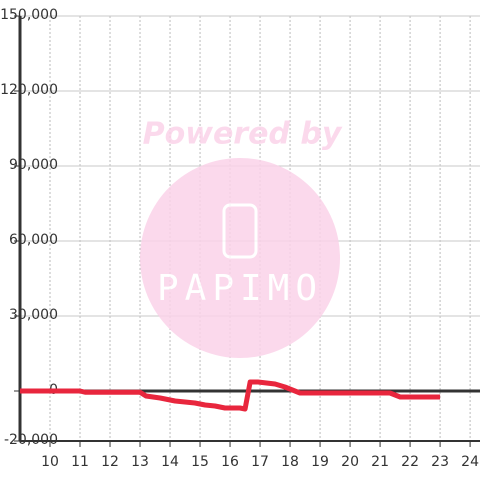 This screenshot has width=480, height=480. Describe the element at coordinates (470, 462) in the screenshot. I see `x-tick-label: 24` at that location.